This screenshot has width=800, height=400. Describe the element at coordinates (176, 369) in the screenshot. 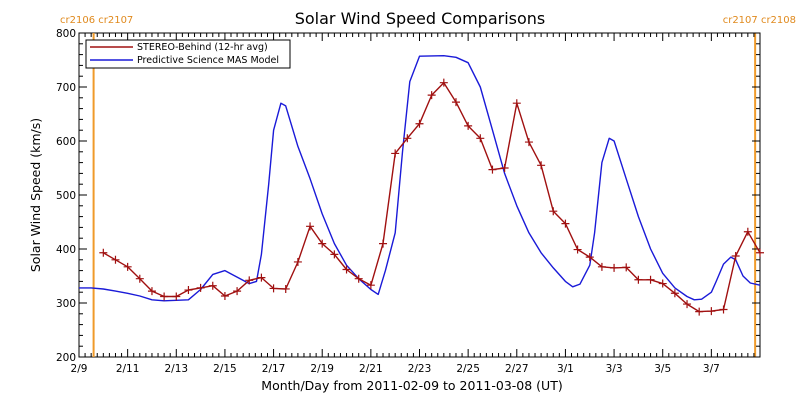

I see `x-tick-label-2: 2/13` at that location.